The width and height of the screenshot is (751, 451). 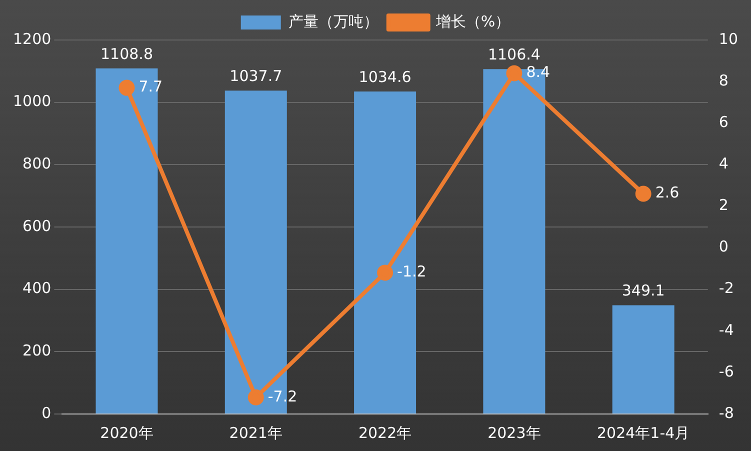 What do you see at coordinates (255, 433) in the screenshot?
I see `x-tick-label: 2021年` at bounding box center [255, 433].